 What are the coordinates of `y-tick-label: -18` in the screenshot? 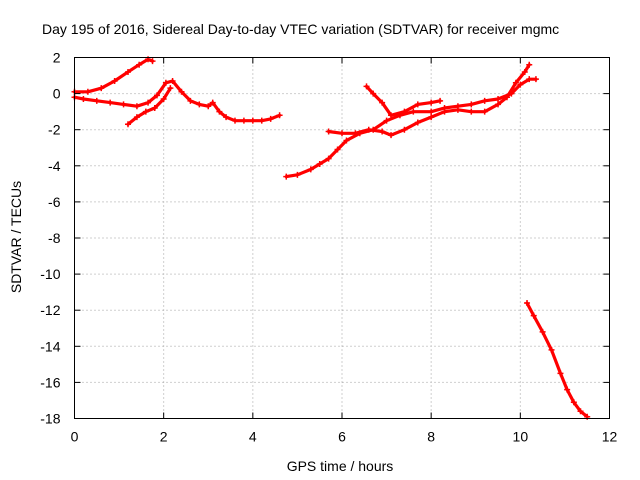 It's located at (50, 419).